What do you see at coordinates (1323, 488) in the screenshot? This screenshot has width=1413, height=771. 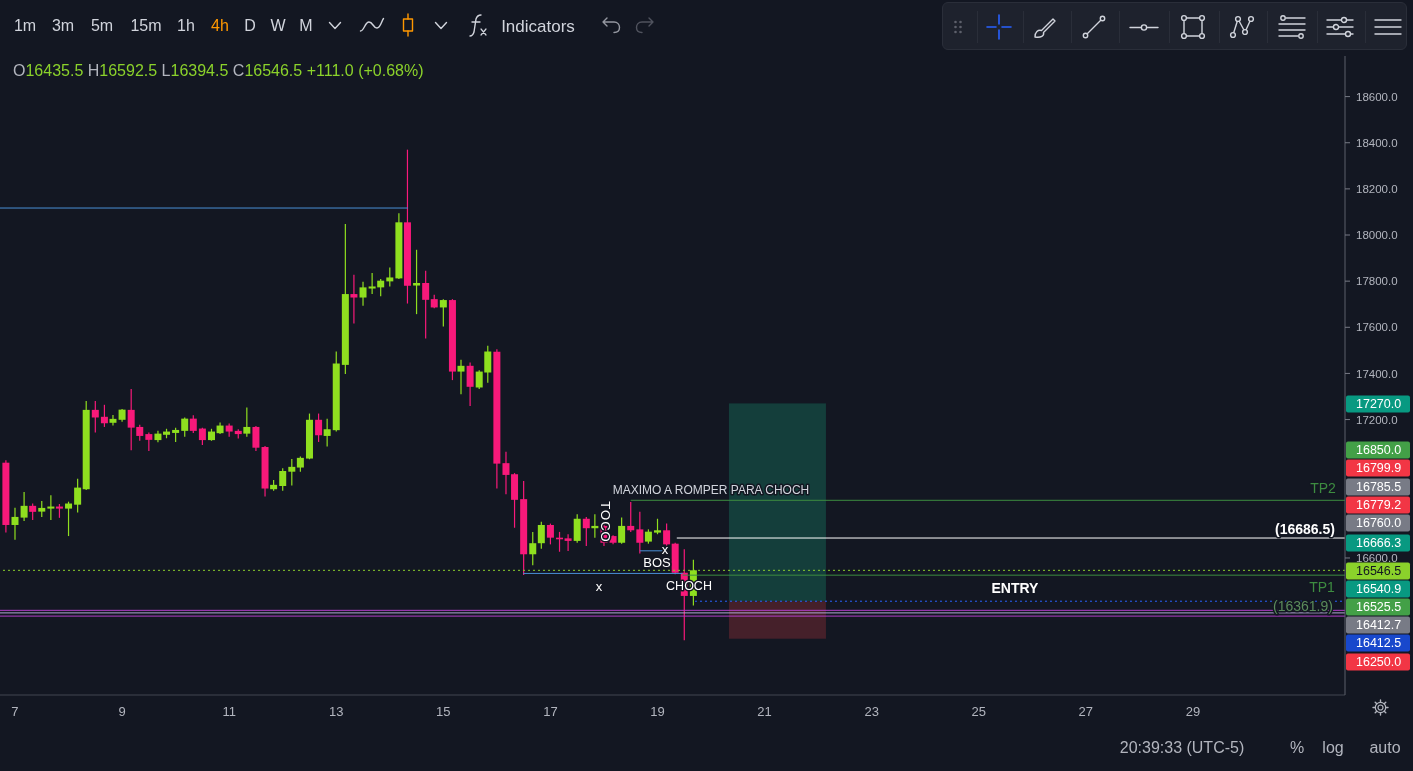 I see `annotation: TP2` at bounding box center [1323, 488].